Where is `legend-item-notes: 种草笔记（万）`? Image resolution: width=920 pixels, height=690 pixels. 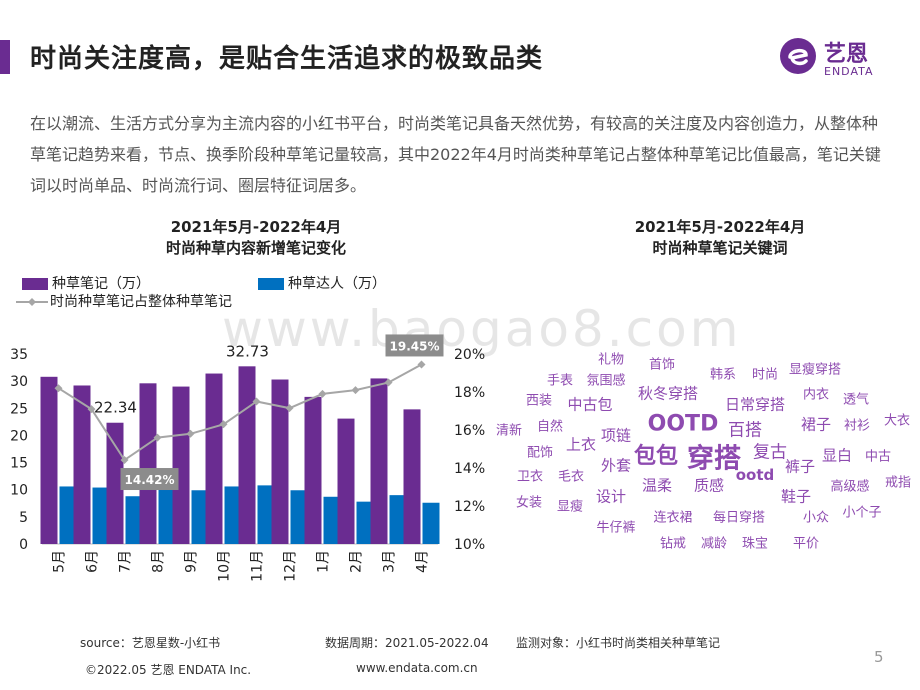 legend-item-notes: 种草笔记（万） is located at coordinates (86, 283).